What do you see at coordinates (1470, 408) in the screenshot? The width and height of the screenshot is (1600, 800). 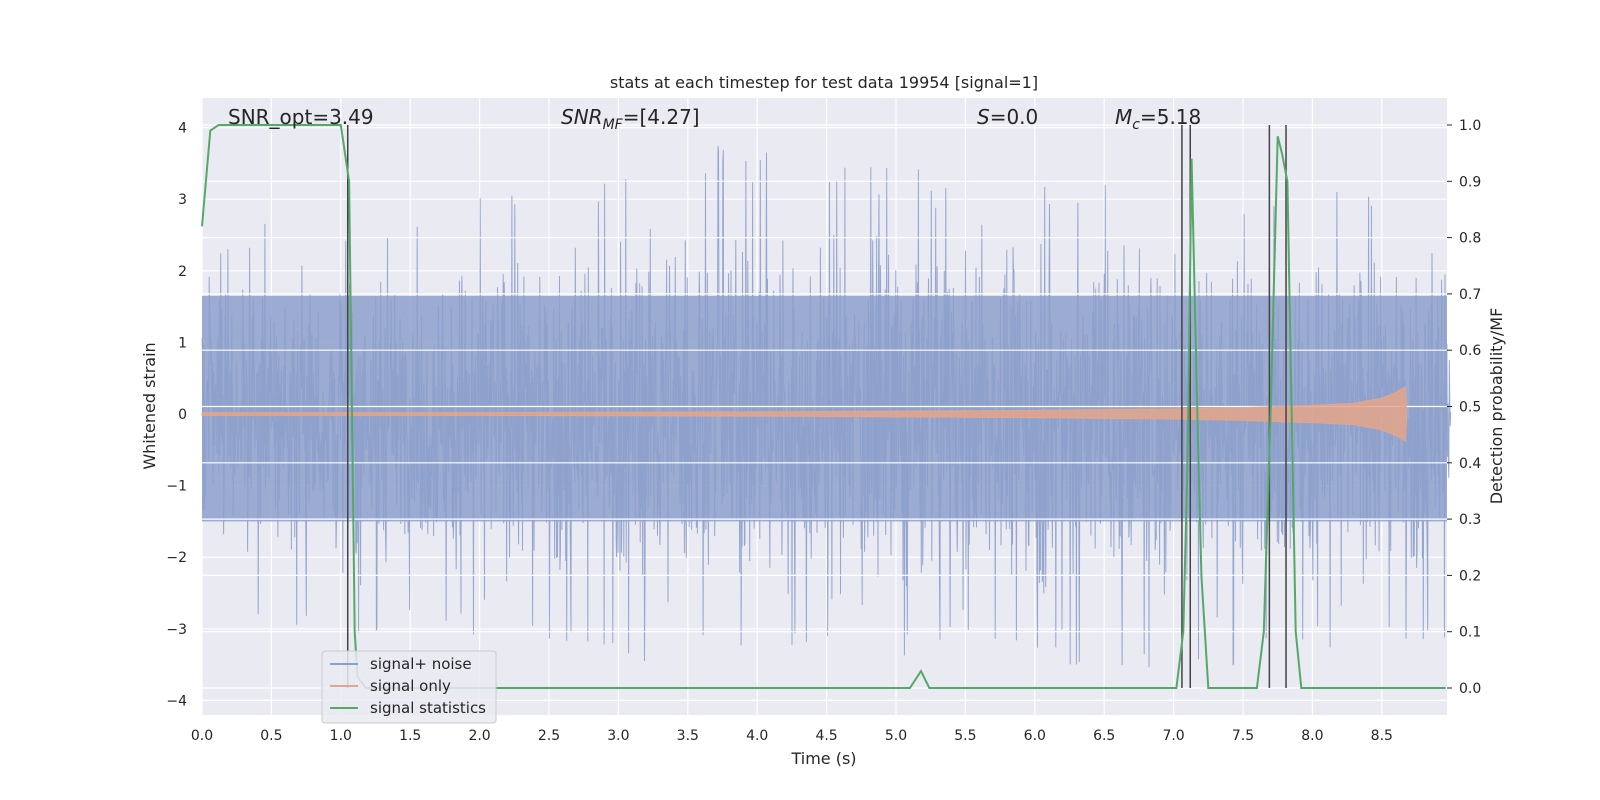 I see `y-right-tick-label: 0.5` at bounding box center [1470, 408].